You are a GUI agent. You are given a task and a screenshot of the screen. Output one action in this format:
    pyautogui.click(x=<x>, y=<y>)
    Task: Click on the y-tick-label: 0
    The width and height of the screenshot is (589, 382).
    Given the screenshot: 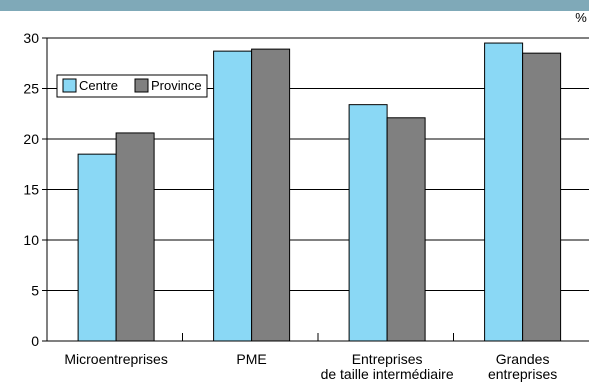 What is the action you would take?
    pyautogui.click(x=35, y=341)
    